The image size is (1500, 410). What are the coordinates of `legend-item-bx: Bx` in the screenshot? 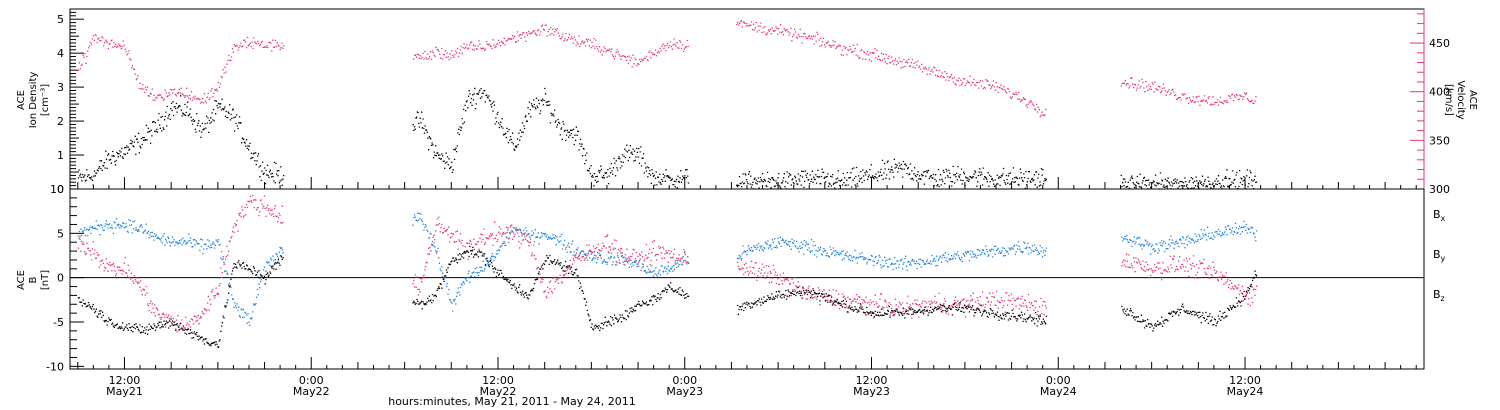 It's located at (1439, 215).